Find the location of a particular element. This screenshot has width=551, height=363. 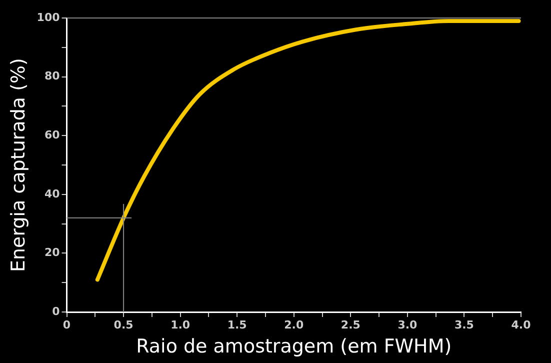

x-tick-label: 1.5 is located at coordinates (237, 325).